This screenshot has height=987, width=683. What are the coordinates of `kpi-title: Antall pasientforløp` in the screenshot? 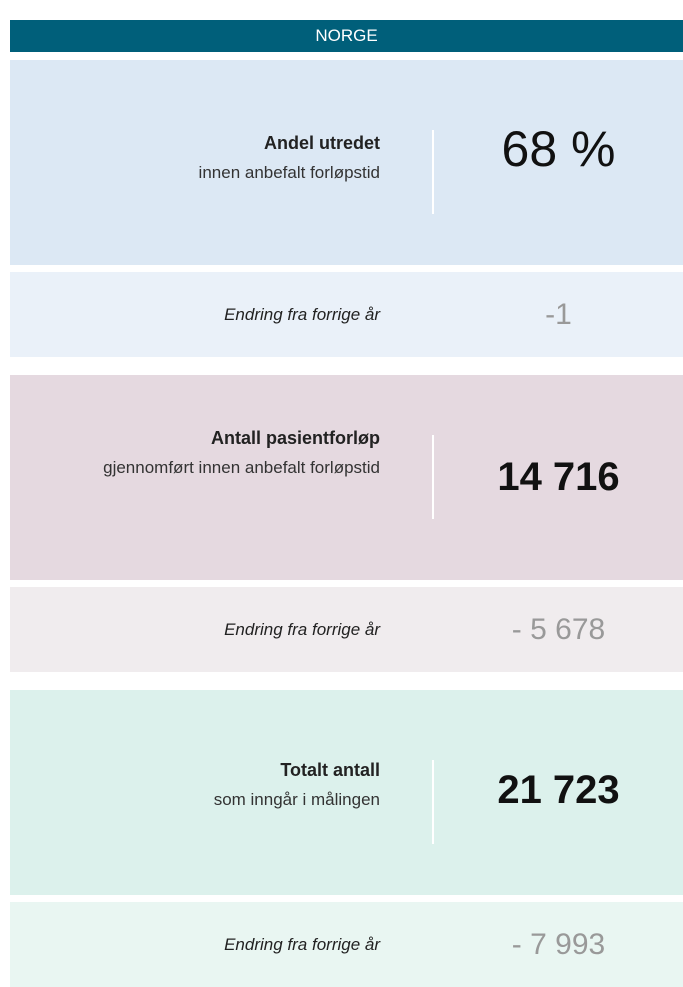 It's located at (295, 438).